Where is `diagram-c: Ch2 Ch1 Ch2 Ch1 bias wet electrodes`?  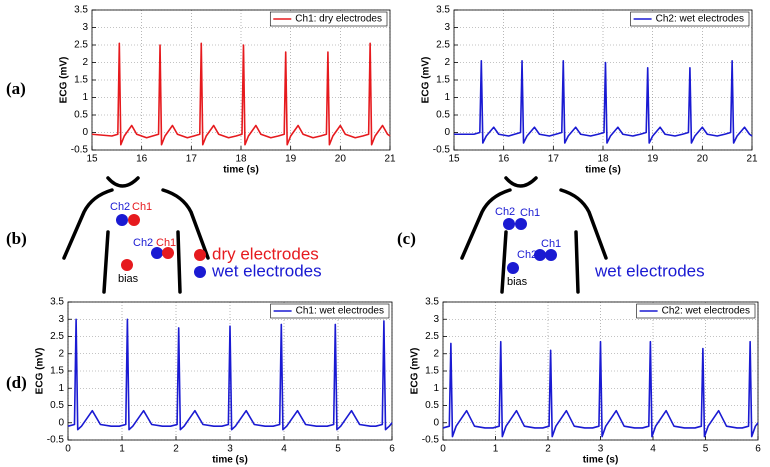
diagram-c: Ch2 Ch1 Ch2 Ch1 bias wet electrodes is located at coordinates (582, 235).